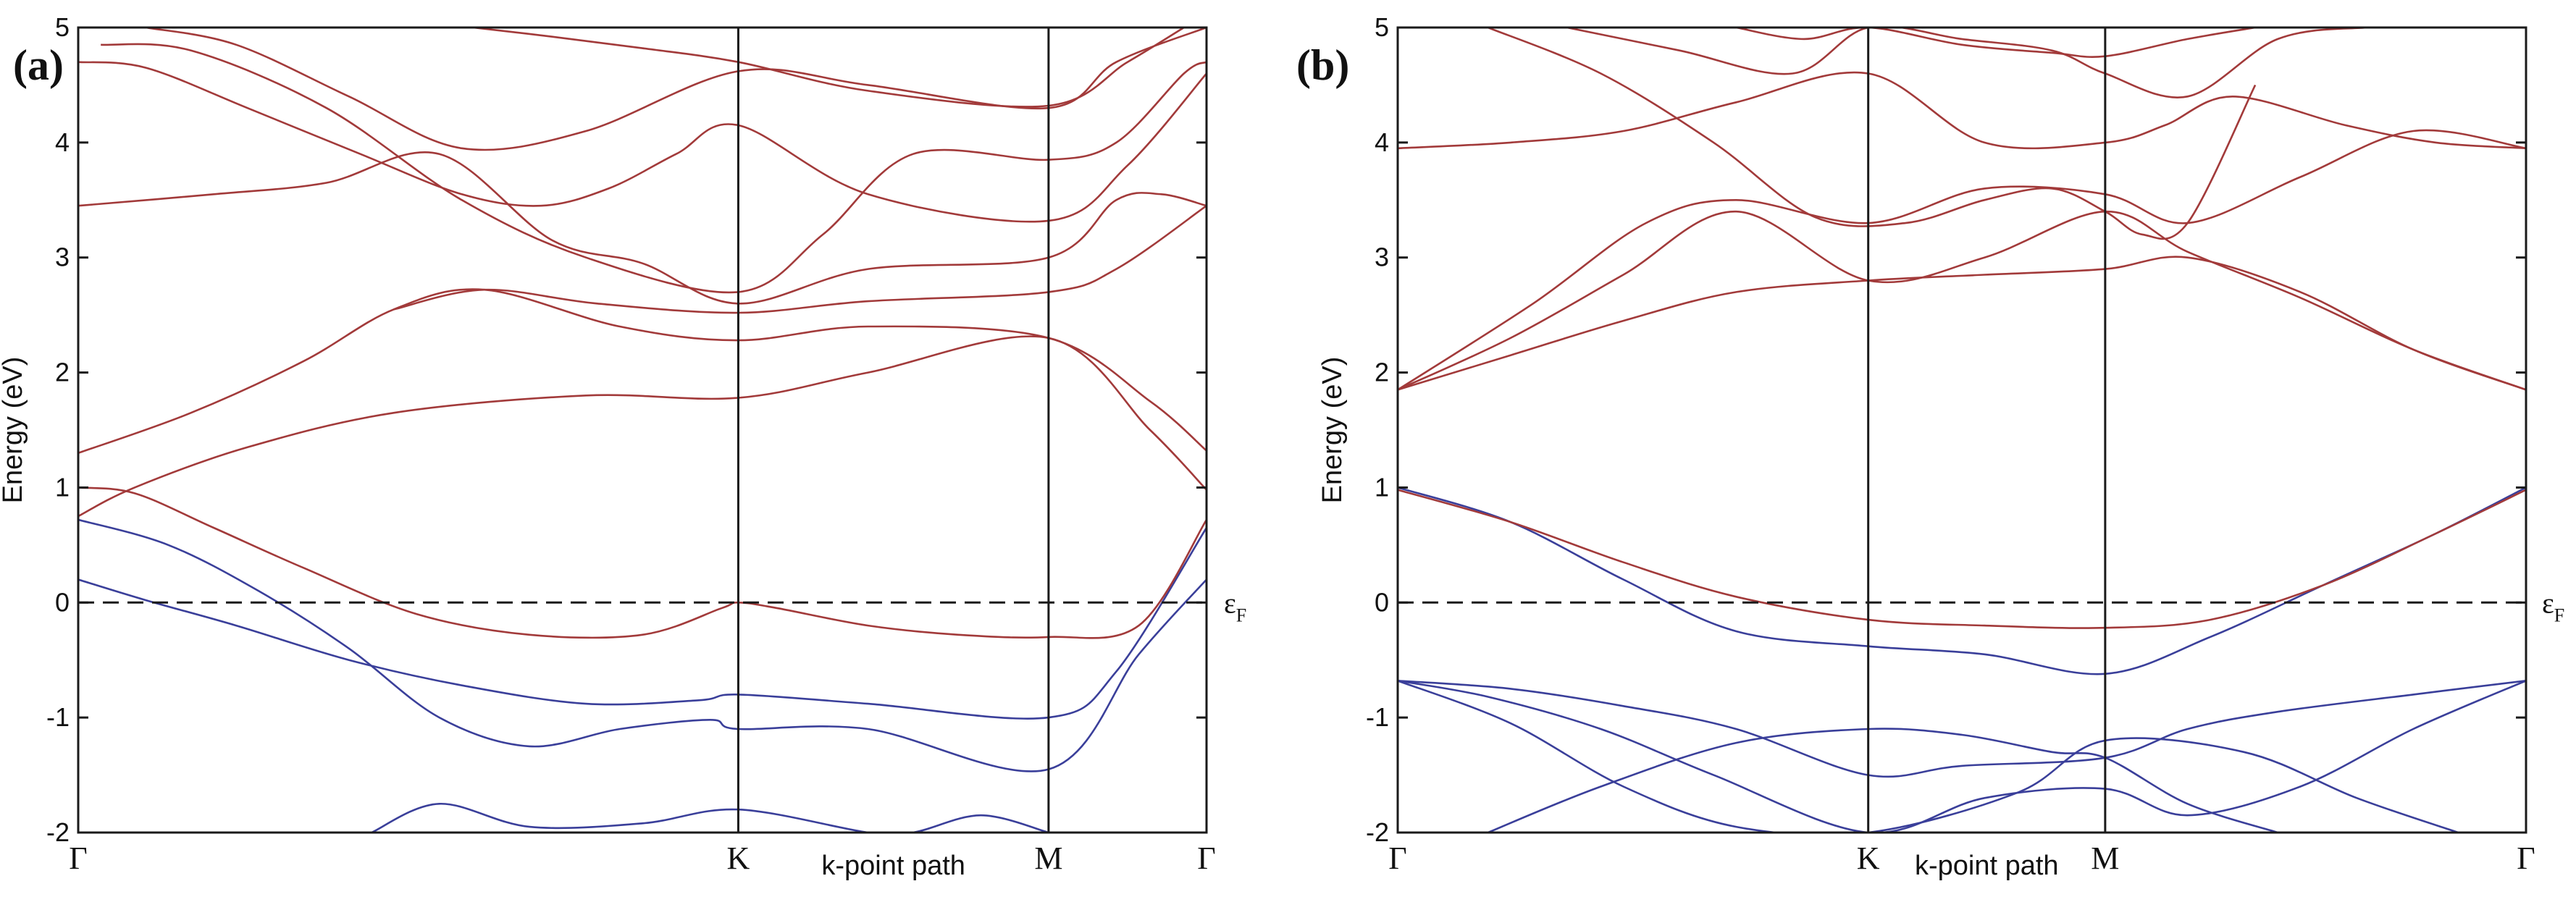 The width and height of the screenshot is (2576, 910). What do you see at coordinates (1322, 65) in the screenshot?
I see `panel-label: (b)` at bounding box center [1322, 65].